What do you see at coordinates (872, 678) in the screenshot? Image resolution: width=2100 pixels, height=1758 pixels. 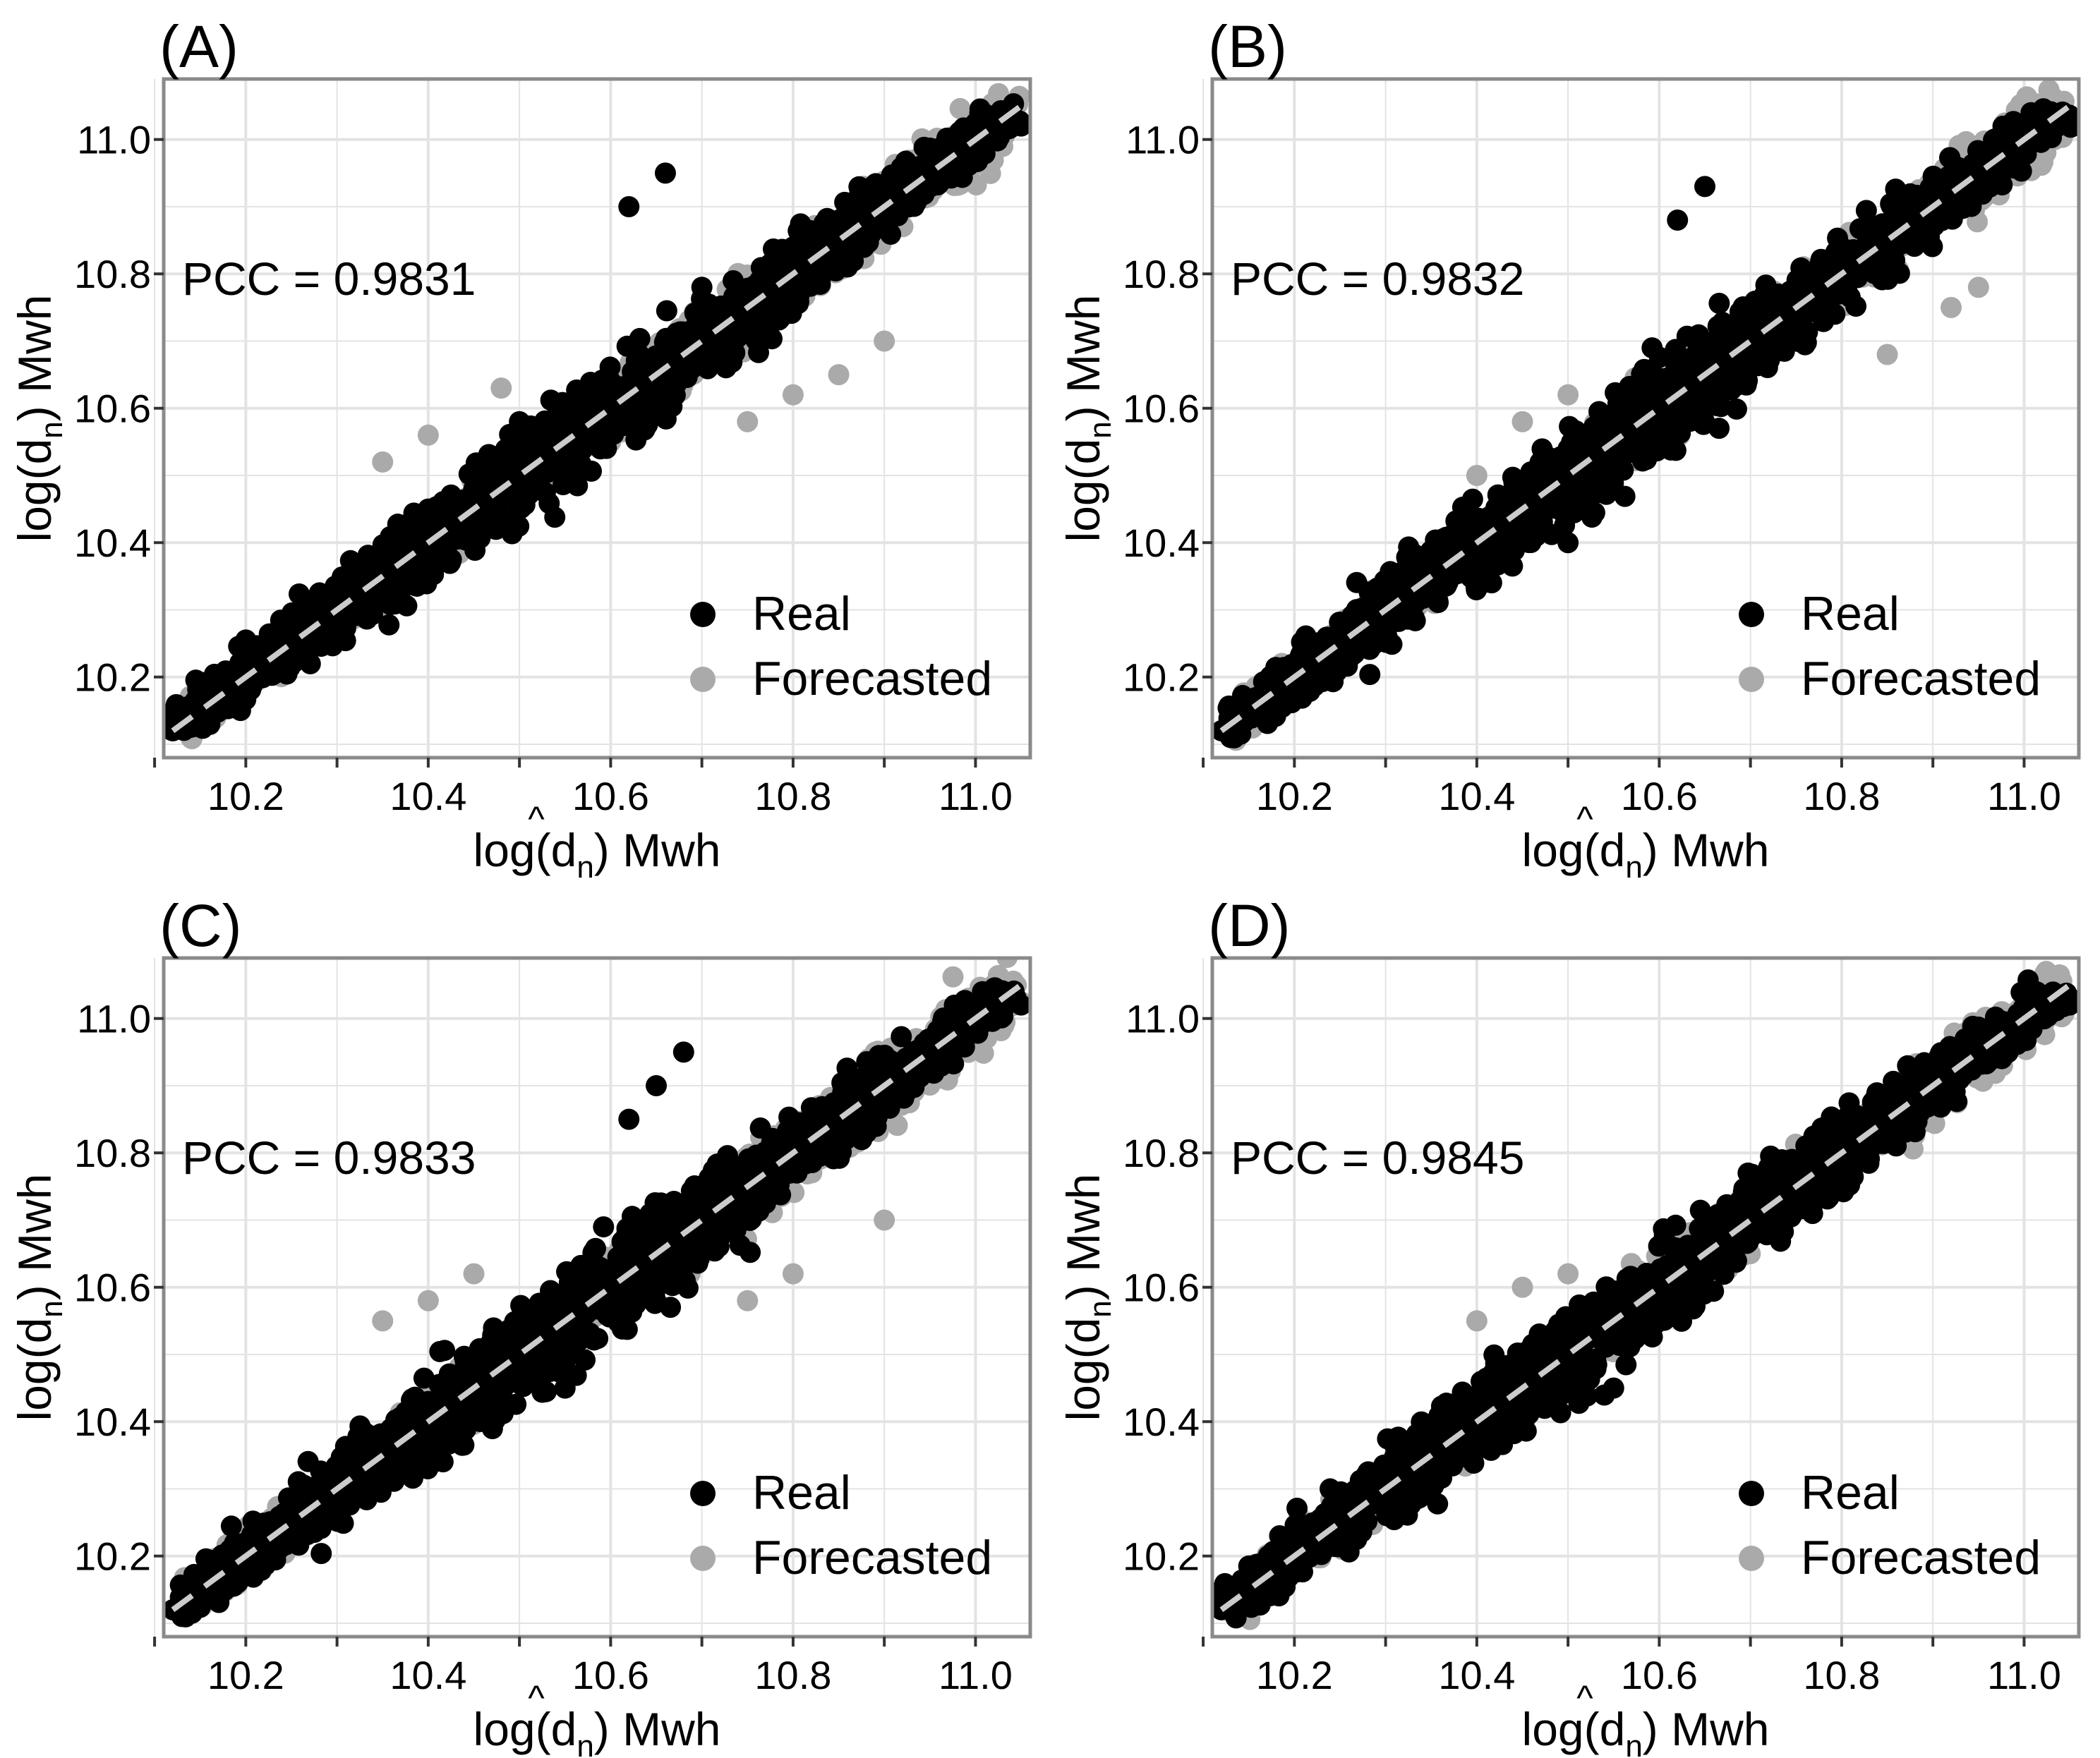 I see `legend-label: Forecasted` at bounding box center [872, 678].